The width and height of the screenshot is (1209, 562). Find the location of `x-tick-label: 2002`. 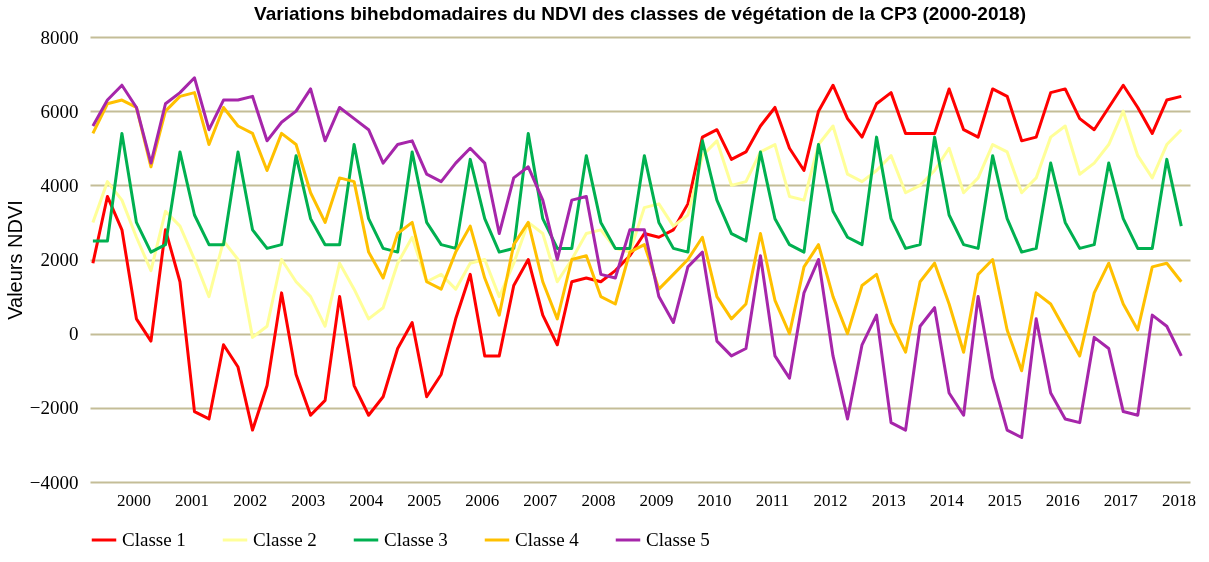

x-tick-label: 2002 is located at coordinates (250, 500).